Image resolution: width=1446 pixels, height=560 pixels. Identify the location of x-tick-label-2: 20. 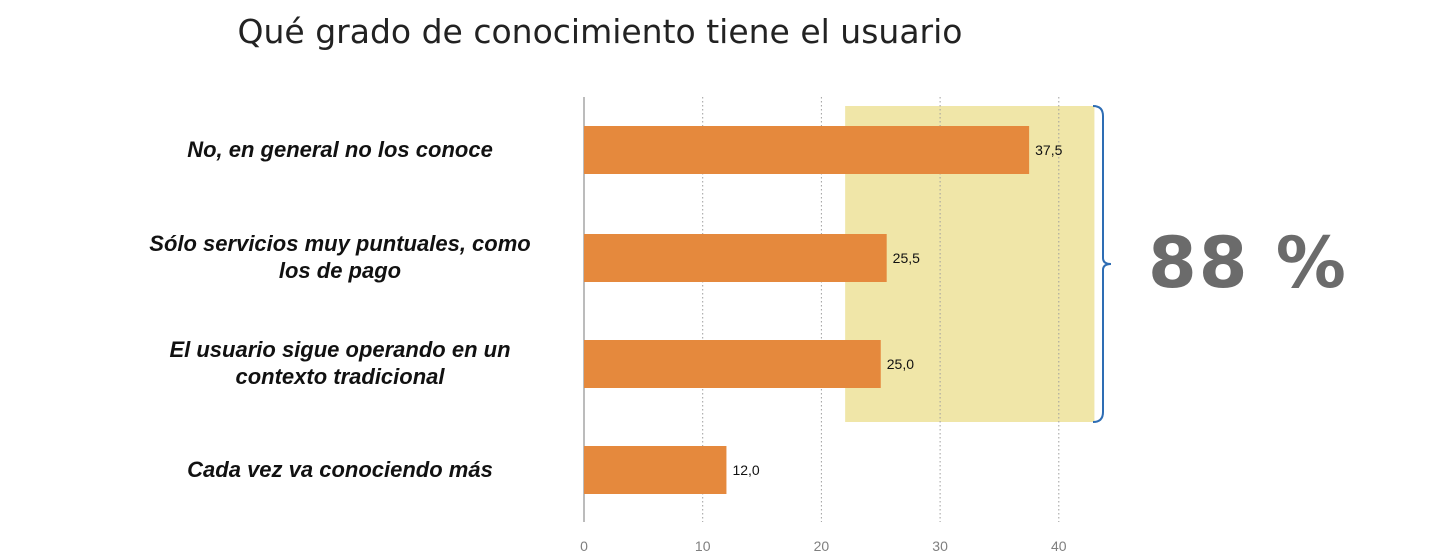
(822, 546).